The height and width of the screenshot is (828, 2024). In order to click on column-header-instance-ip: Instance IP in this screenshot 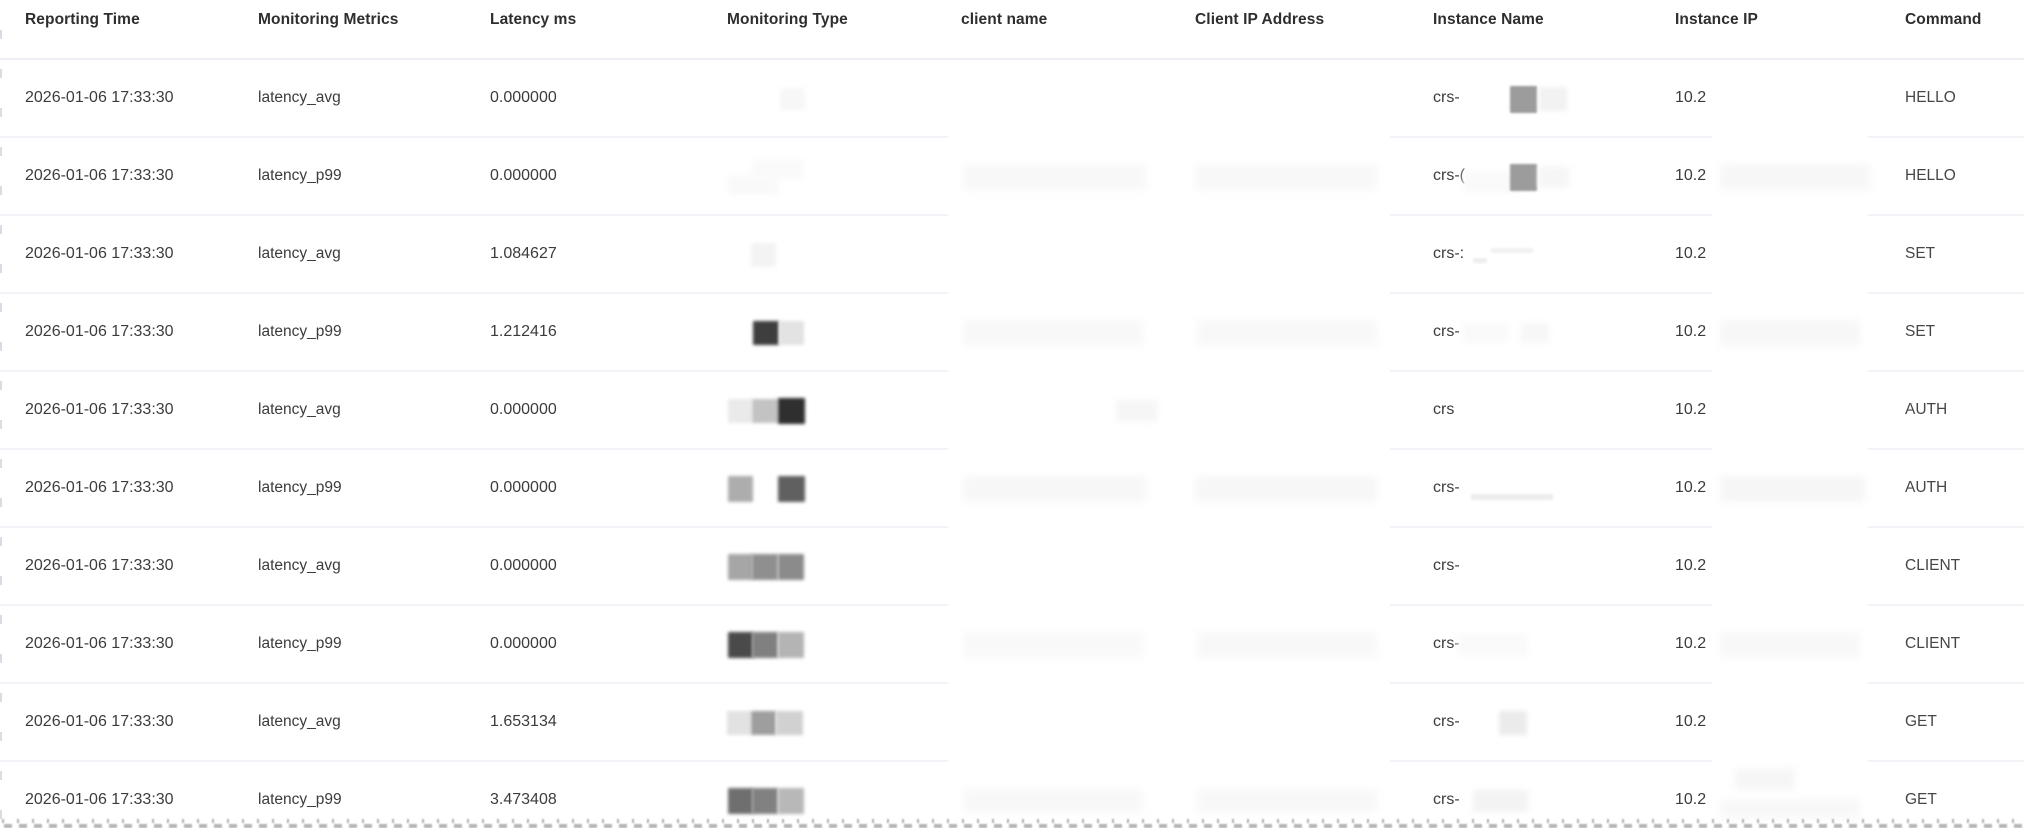, I will do `click(1716, 19)`.